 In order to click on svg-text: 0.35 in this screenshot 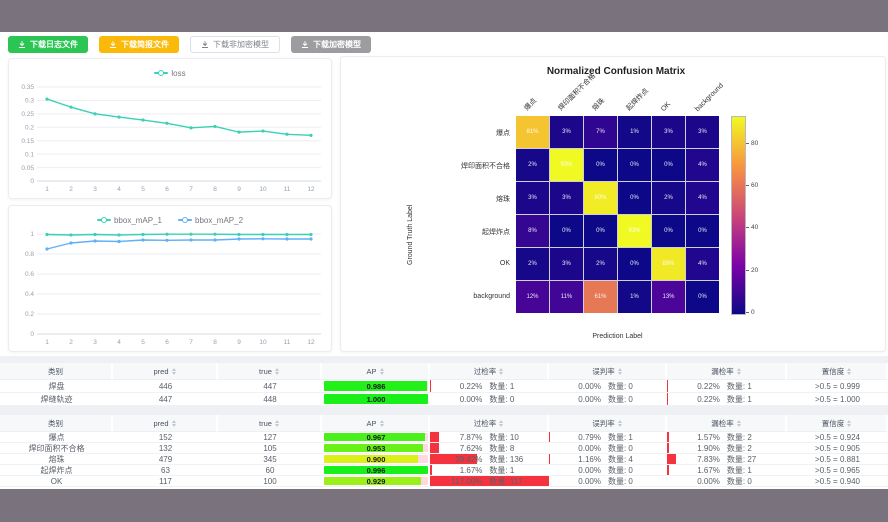, I will do `click(27, 87)`.